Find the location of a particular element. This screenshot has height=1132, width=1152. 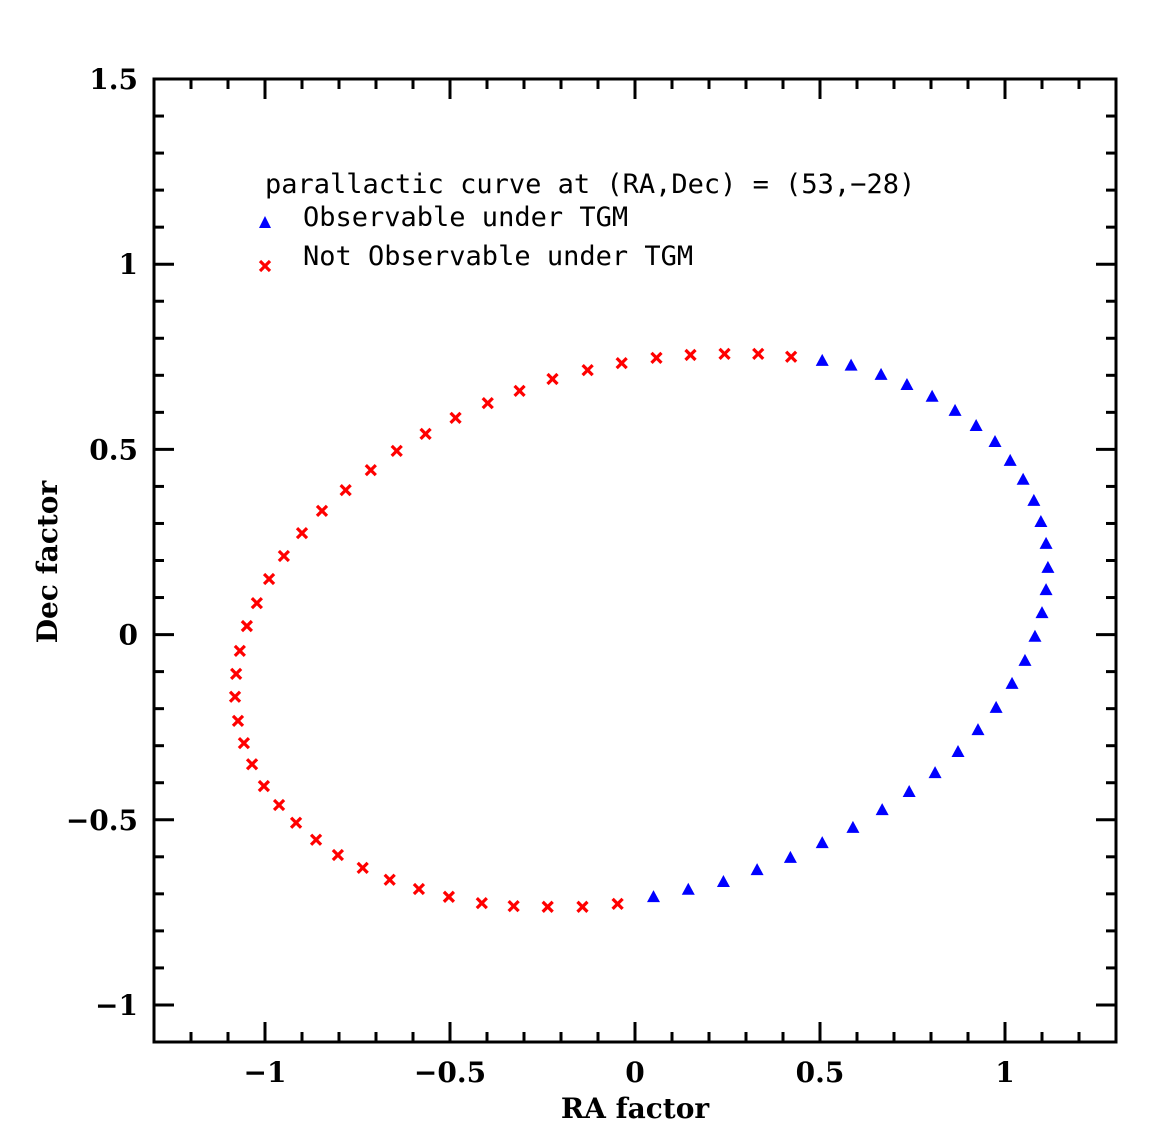

legend-label-observable: Observable under TGM is located at coordinates (465, 217).